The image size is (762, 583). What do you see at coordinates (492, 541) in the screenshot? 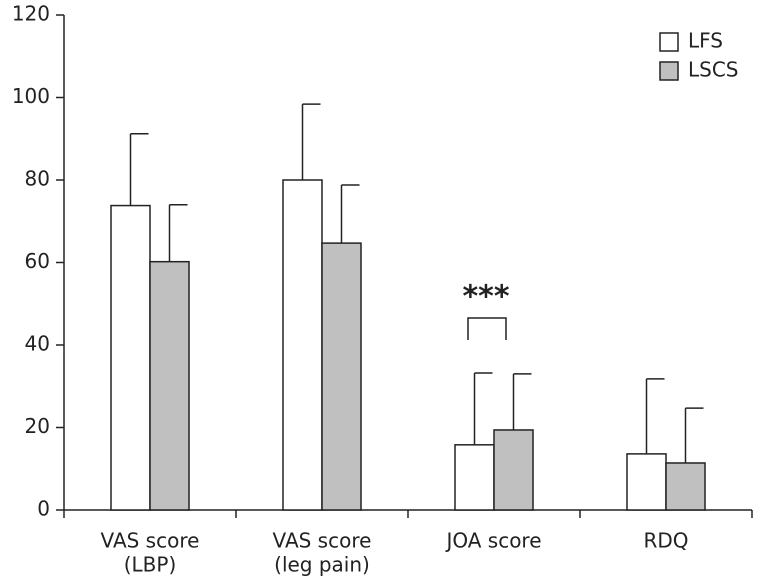
I see `x-tick-label: JOA score` at bounding box center [492, 541].